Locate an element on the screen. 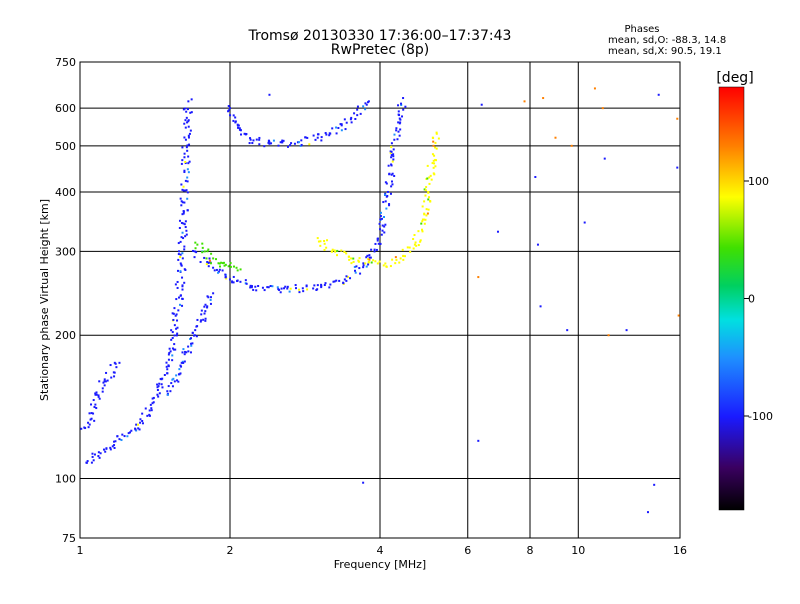 The width and height of the screenshot is (800, 604). colorbar-label: [deg] is located at coordinates (734, 78).